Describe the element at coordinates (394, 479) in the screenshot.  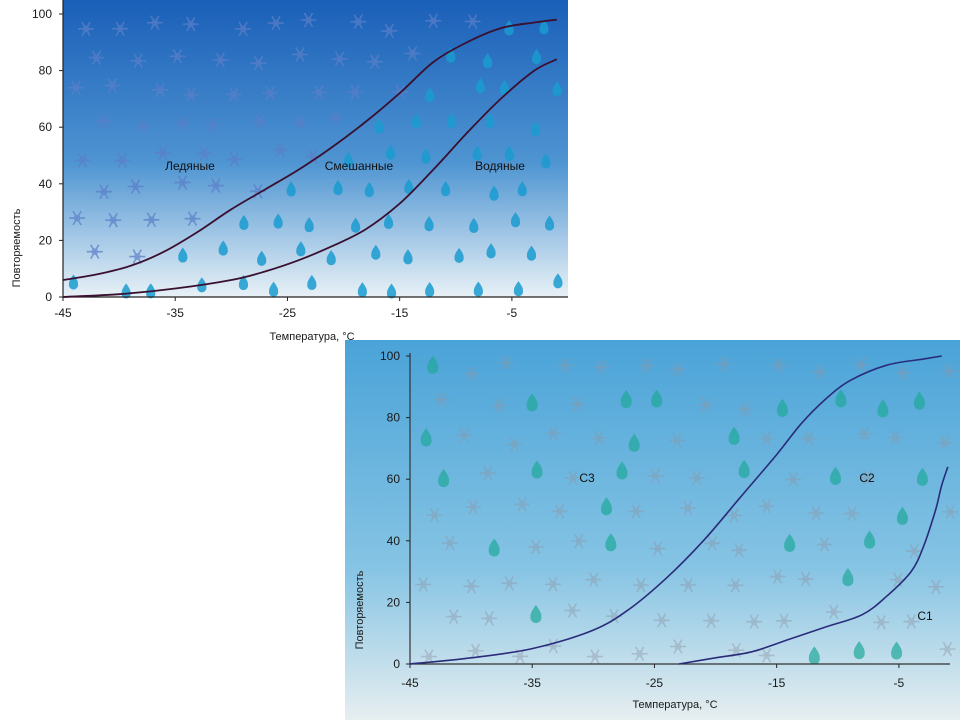
I see `y-tick-label: 60` at that location.